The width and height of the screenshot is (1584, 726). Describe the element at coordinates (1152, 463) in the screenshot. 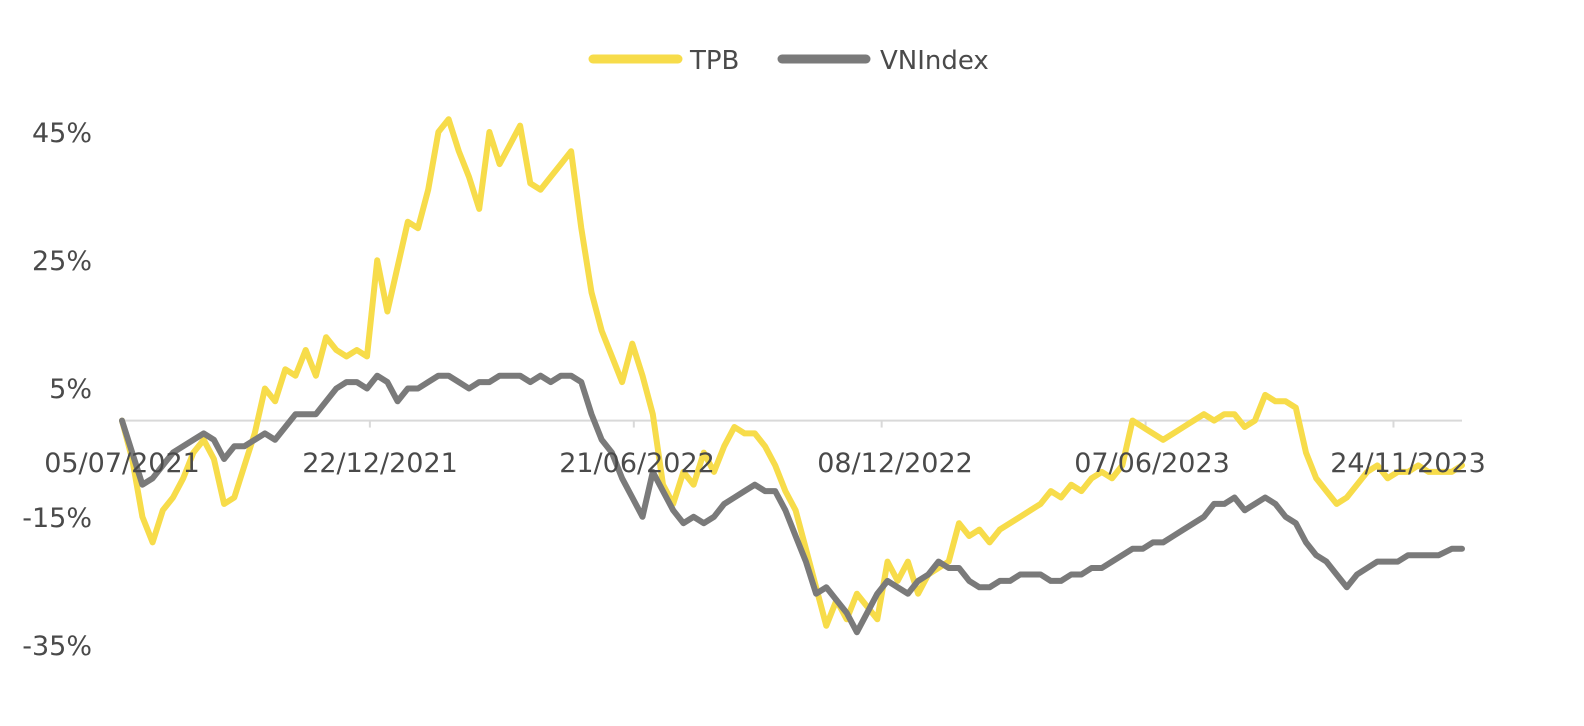

I see `x-tick-label: 07/06/2023` at that location.